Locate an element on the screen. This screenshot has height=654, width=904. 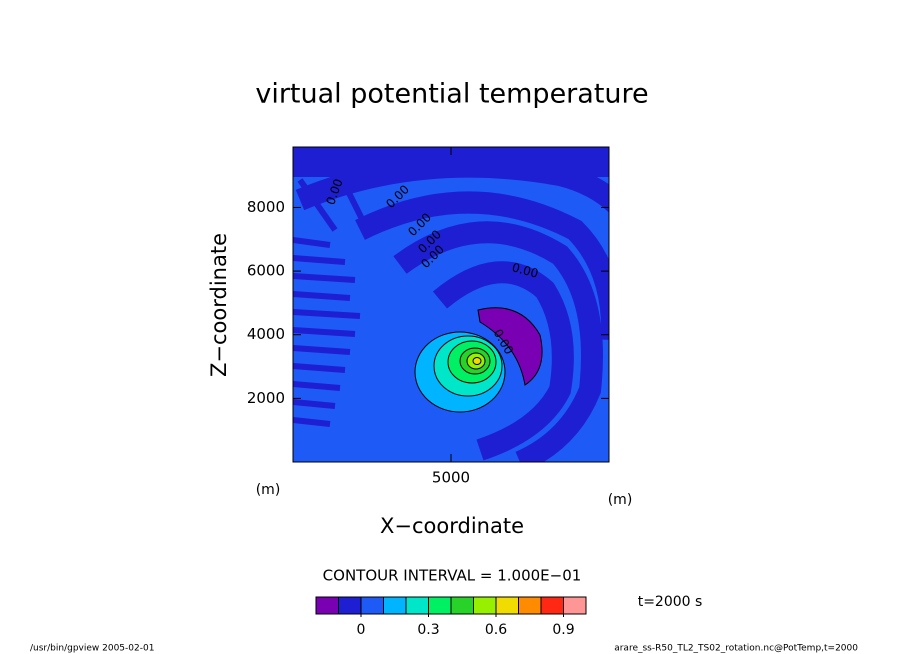
colorbar-tick-label: 0.3 is located at coordinates (428, 630).